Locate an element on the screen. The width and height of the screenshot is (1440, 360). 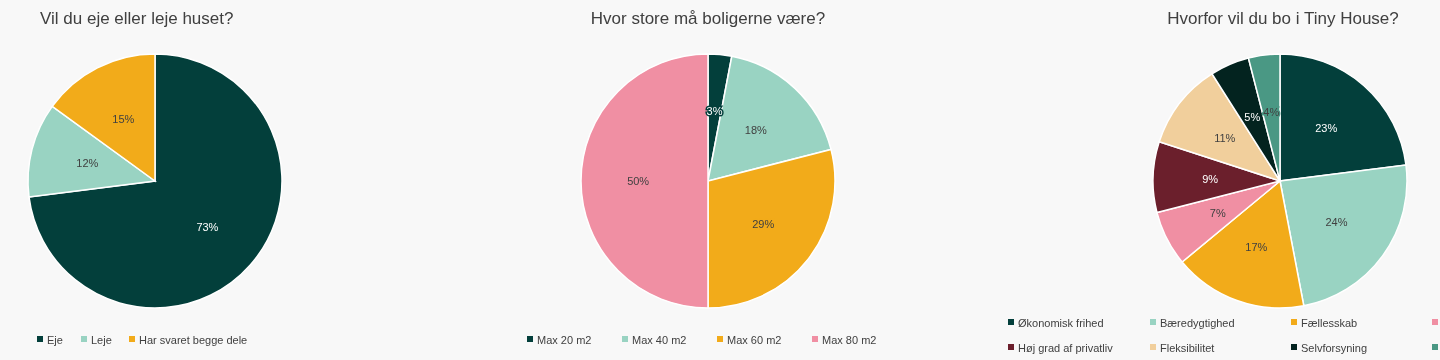
data-label: 5% is located at coordinates (1252, 116).